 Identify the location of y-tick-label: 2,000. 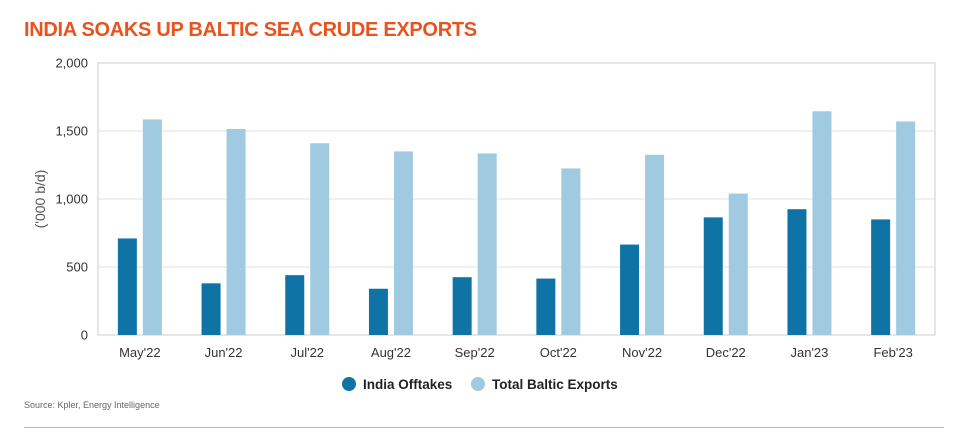
(71, 63).